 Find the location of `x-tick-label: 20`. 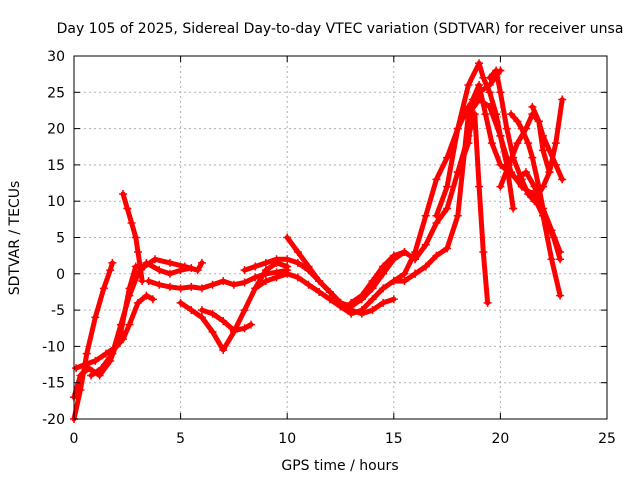

x-tick-label: 20 is located at coordinates (500, 439).